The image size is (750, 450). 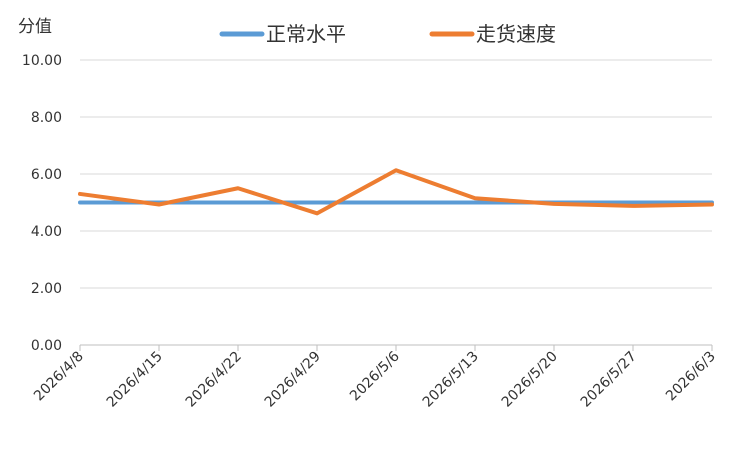 I want to click on x-tick-label: 2026/4/15, so click(x=135, y=380).